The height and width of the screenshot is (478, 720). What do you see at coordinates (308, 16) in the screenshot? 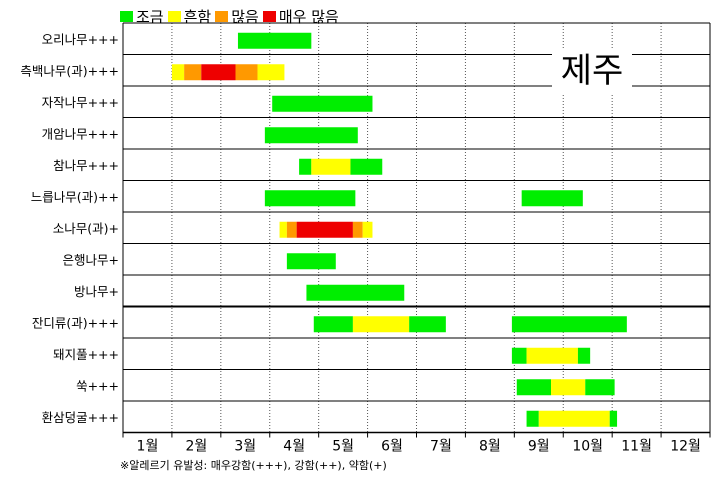
I see `legend-label-very-many: 매우 많음` at bounding box center [308, 16].